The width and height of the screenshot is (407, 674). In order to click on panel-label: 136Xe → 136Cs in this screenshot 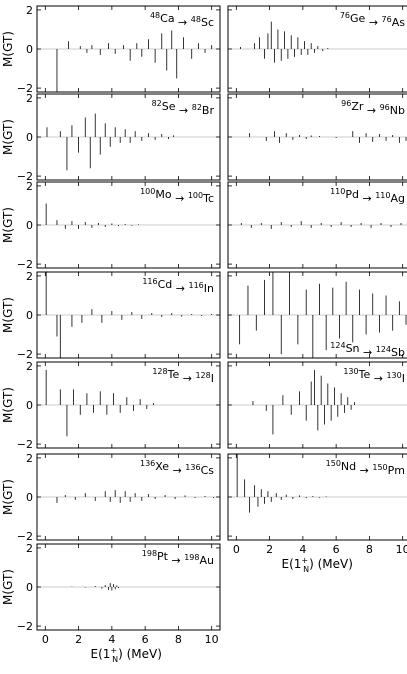, I will do `click(177, 468)`.